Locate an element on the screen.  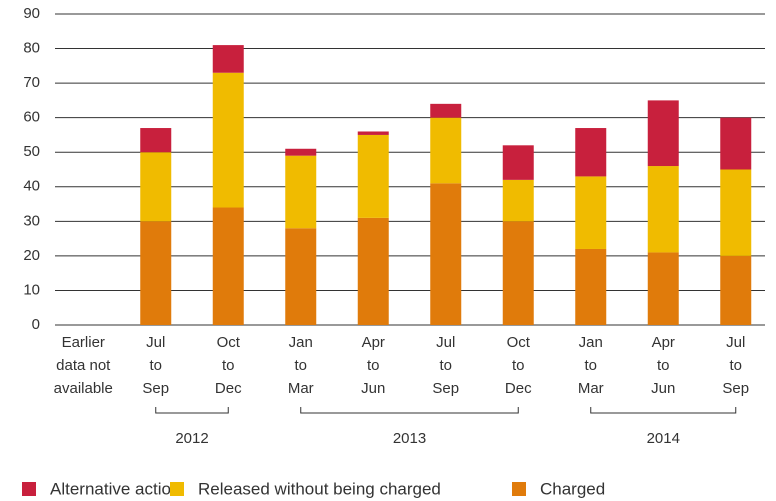
group-label: 2012 is located at coordinates (191, 438).